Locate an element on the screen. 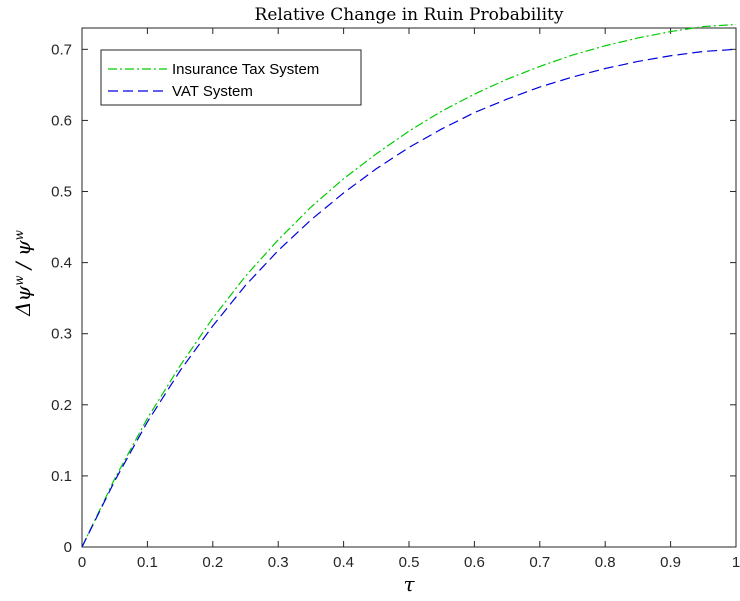  y-tick-label: 0.2 is located at coordinates (61, 405).